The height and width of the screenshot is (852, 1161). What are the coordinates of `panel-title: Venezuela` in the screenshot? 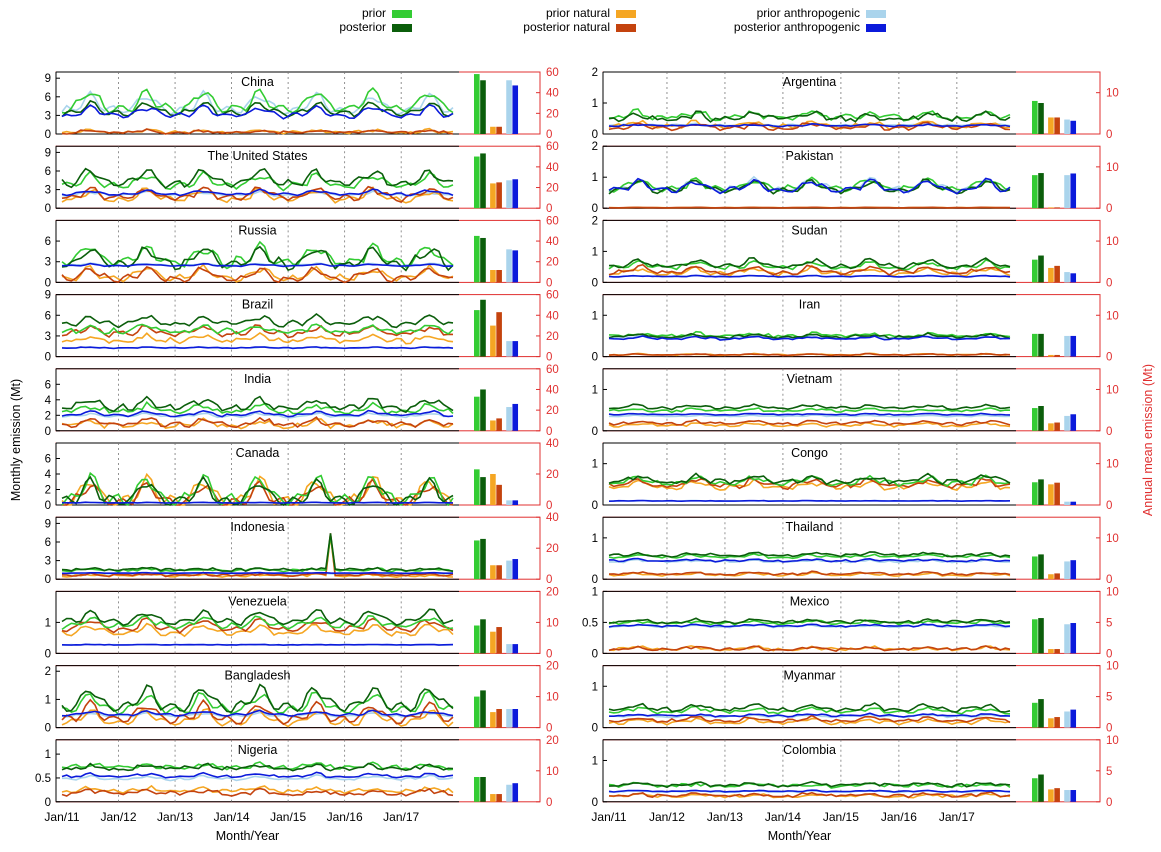 It's located at (257, 601).